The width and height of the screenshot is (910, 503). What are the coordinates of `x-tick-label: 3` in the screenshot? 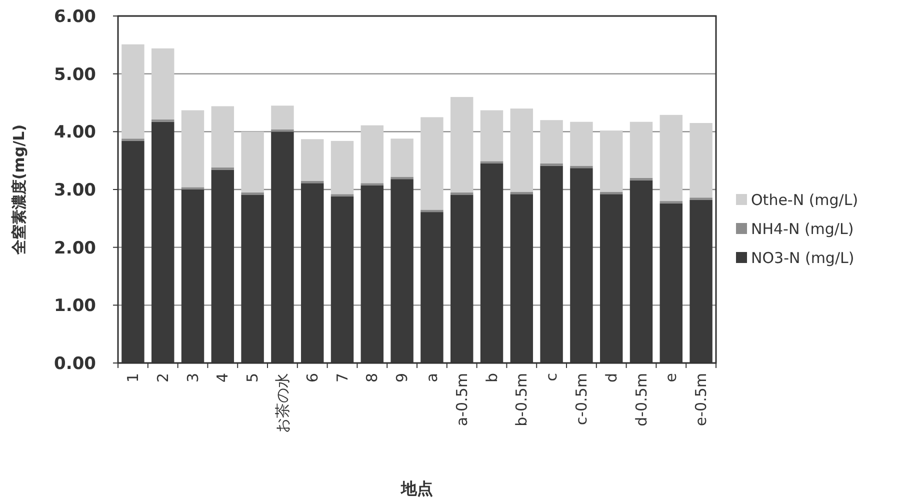 It's located at (193, 378).